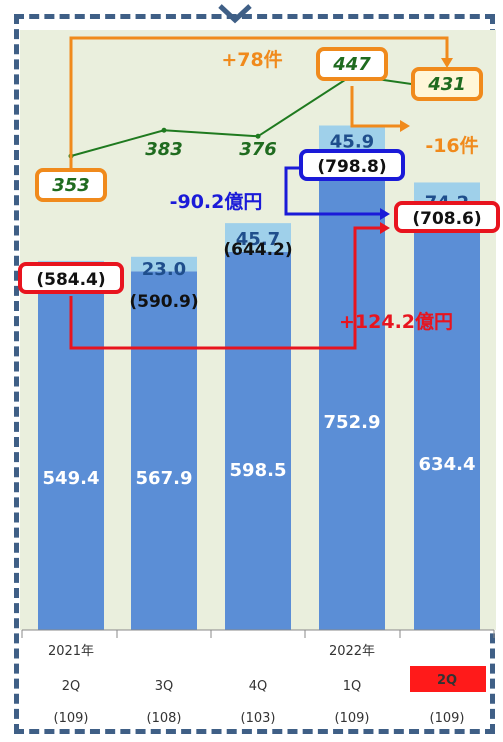 This screenshot has width=503, height=742. What do you see at coordinates (71, 686) in the screenshot?
I see `x-label-quarter-1: 2Q` at bounding box center [71, 686].